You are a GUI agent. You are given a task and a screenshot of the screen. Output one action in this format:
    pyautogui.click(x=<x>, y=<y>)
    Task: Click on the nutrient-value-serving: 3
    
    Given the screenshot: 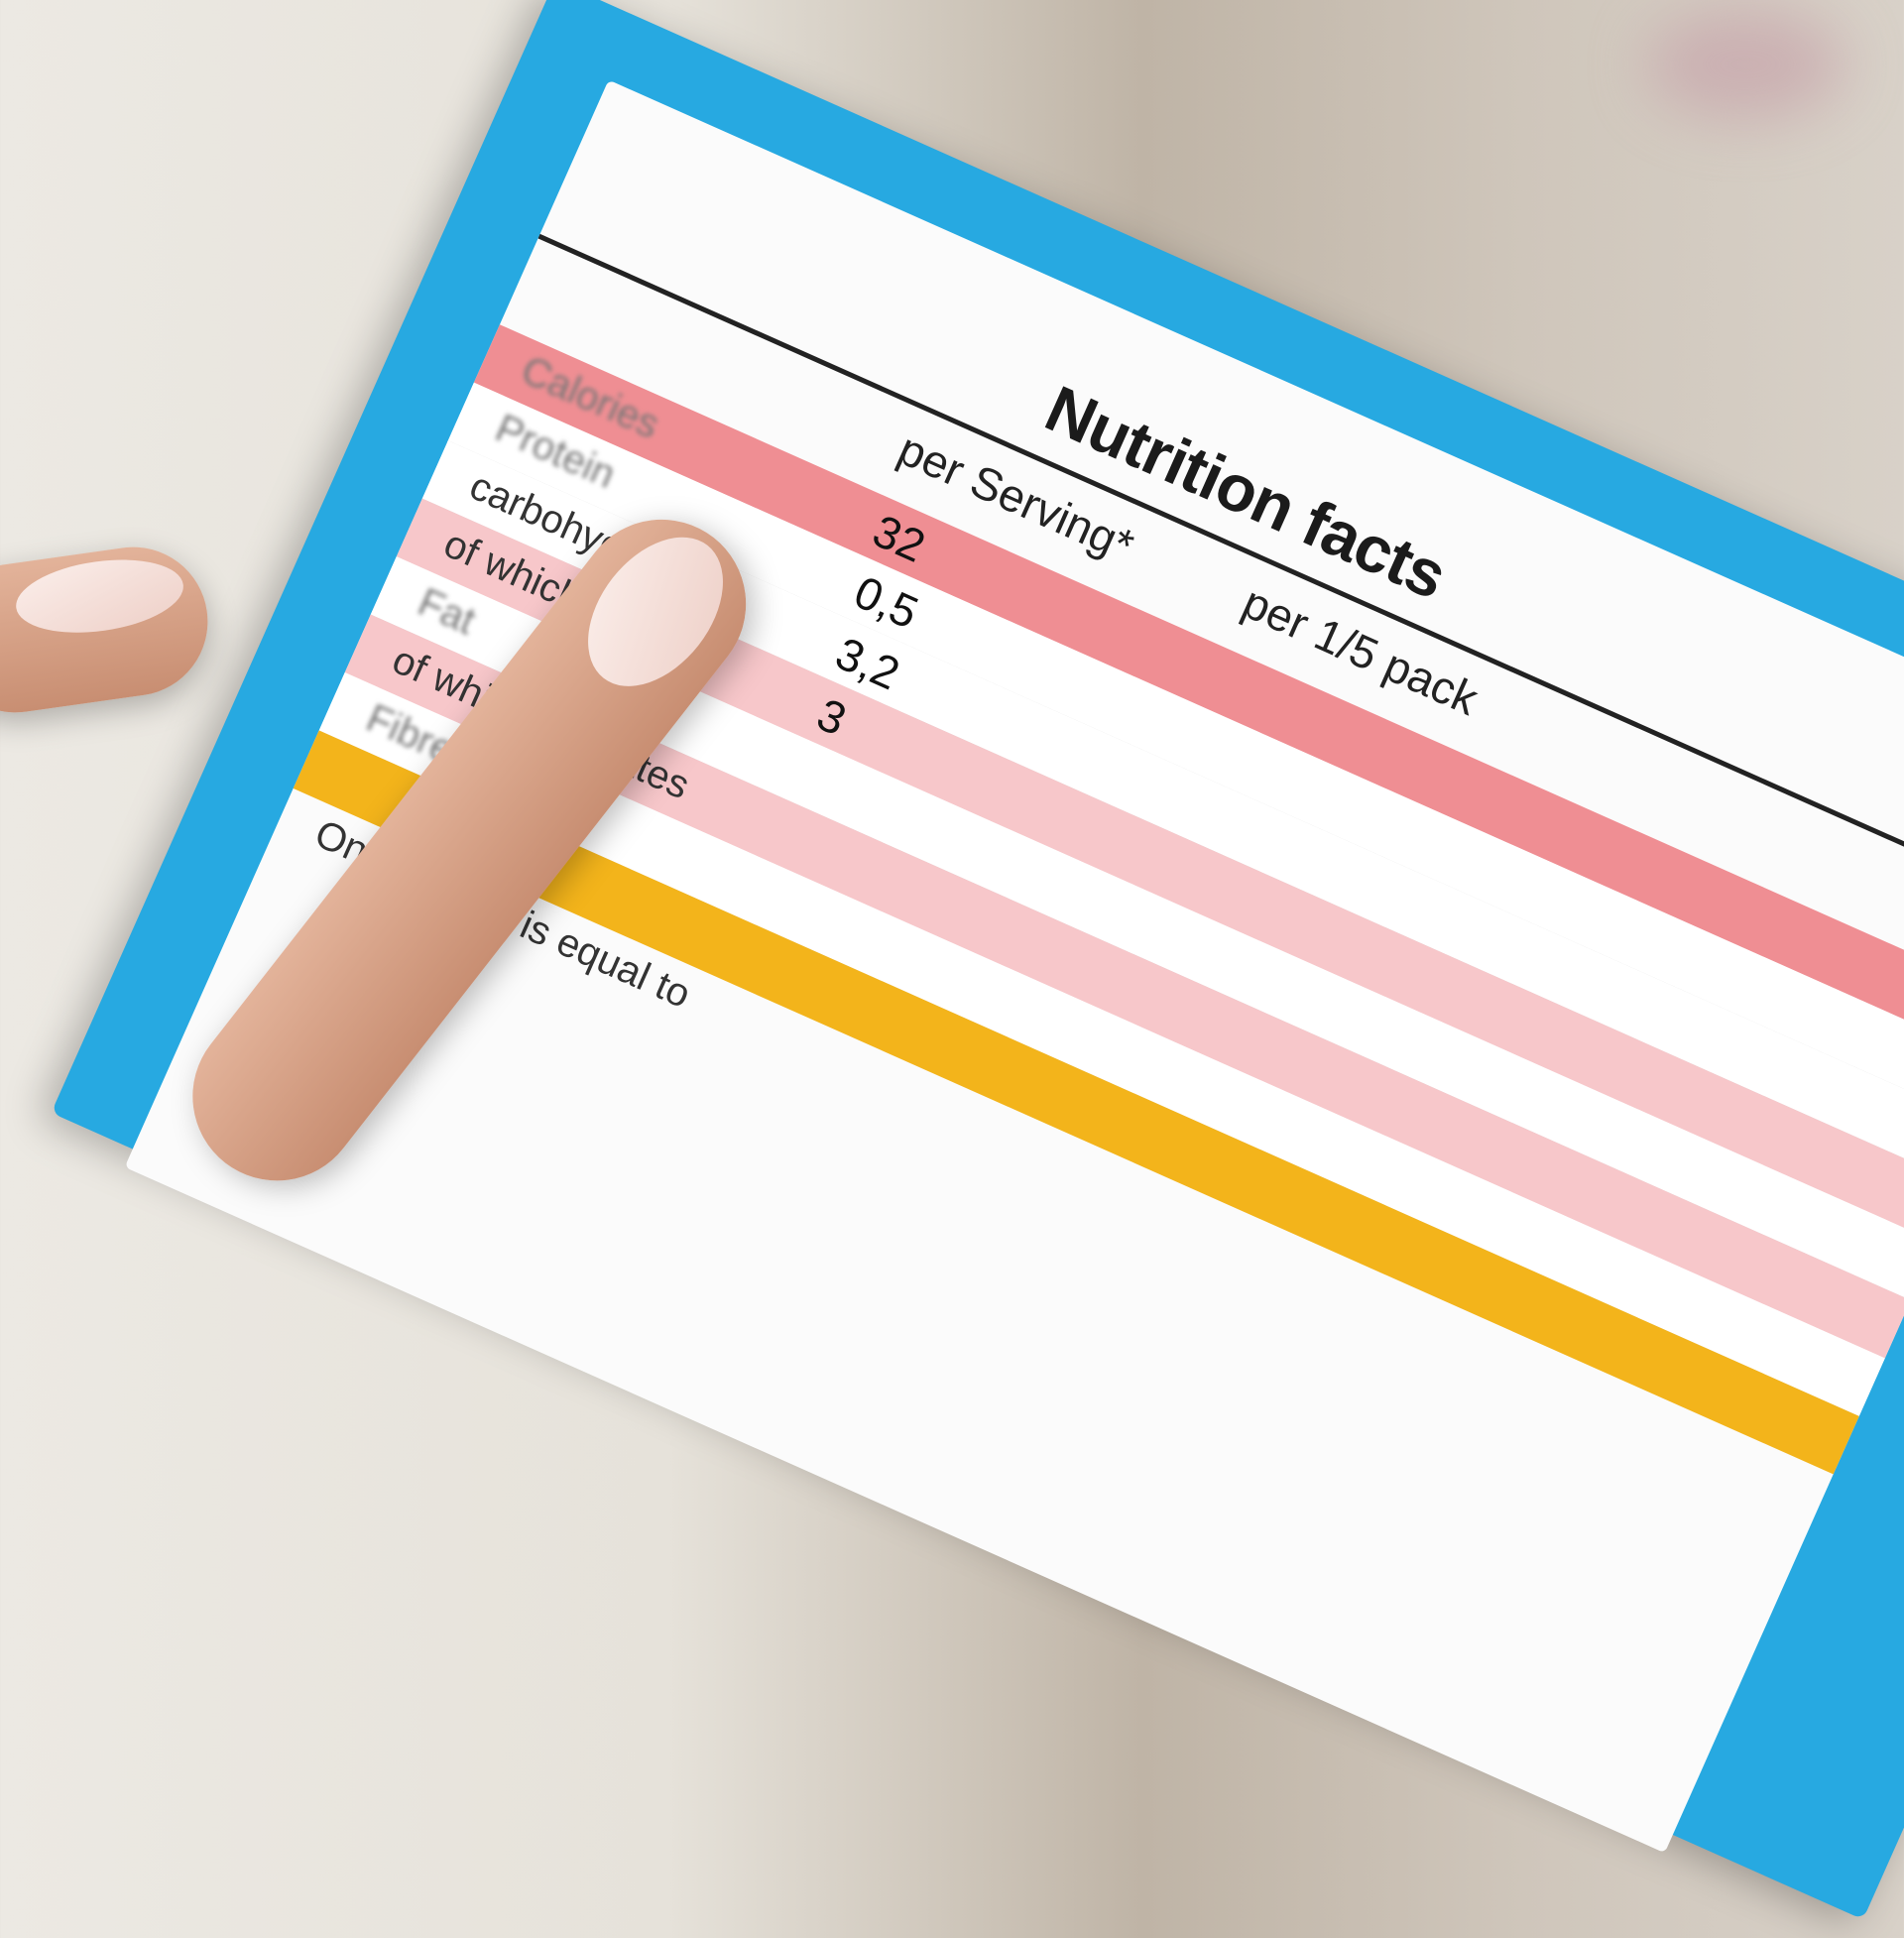 What is the action you would take?
    pyautogui.click(x=832, y=716)
    